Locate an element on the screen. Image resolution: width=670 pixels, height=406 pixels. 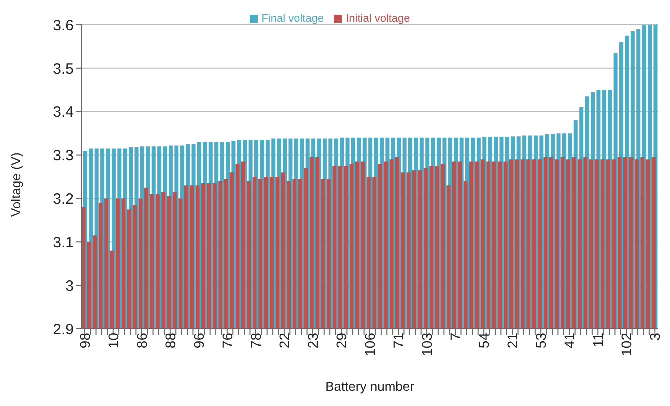
x-tick-label: 102 is located at coordinates (626, 344).